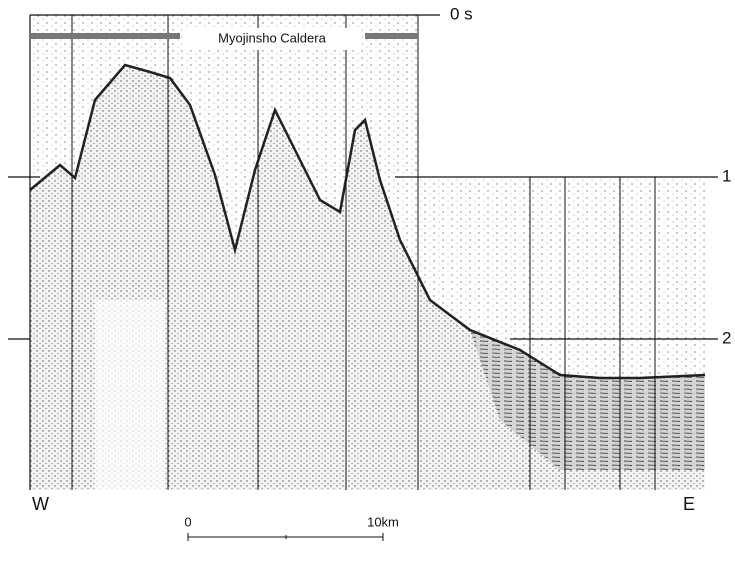 This screenshot has width=735, height=564. I want to click on scale-bar, so click(285, 537).